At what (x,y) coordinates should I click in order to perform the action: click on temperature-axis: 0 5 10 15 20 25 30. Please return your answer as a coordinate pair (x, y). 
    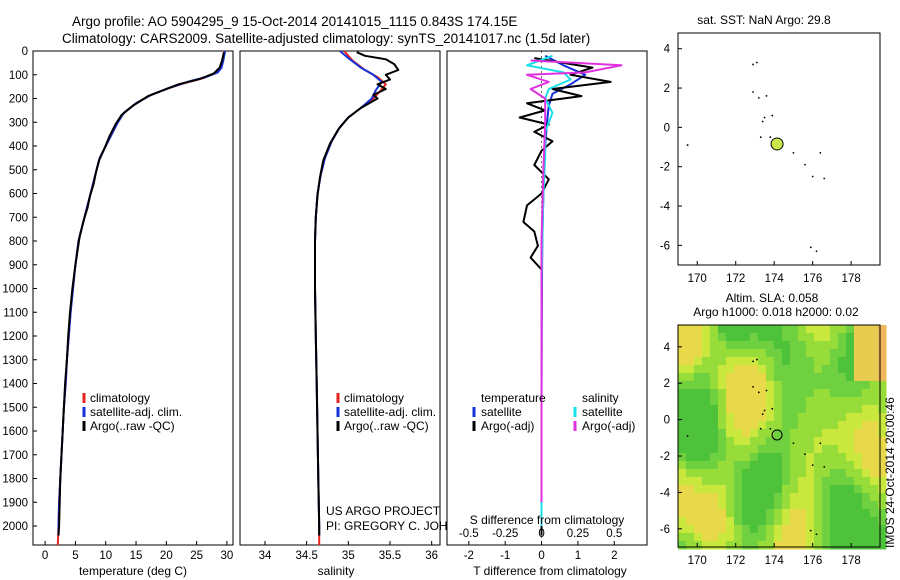
    Looking at the image, I should click on (137, 551).